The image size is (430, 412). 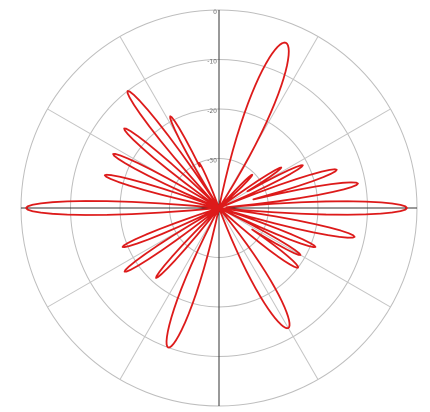 What do you see at coordinates (215, 12) in the screenshot?
I see `tick-label-0: 0` at bounding box center [215, 12].